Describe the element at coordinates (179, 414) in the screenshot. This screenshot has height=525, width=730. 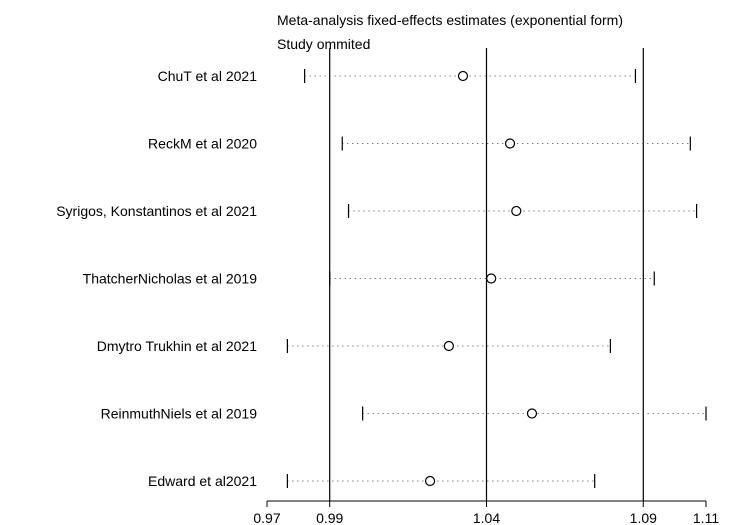
I see `study-label: ReinmuthNiels et al 2019` at that location.